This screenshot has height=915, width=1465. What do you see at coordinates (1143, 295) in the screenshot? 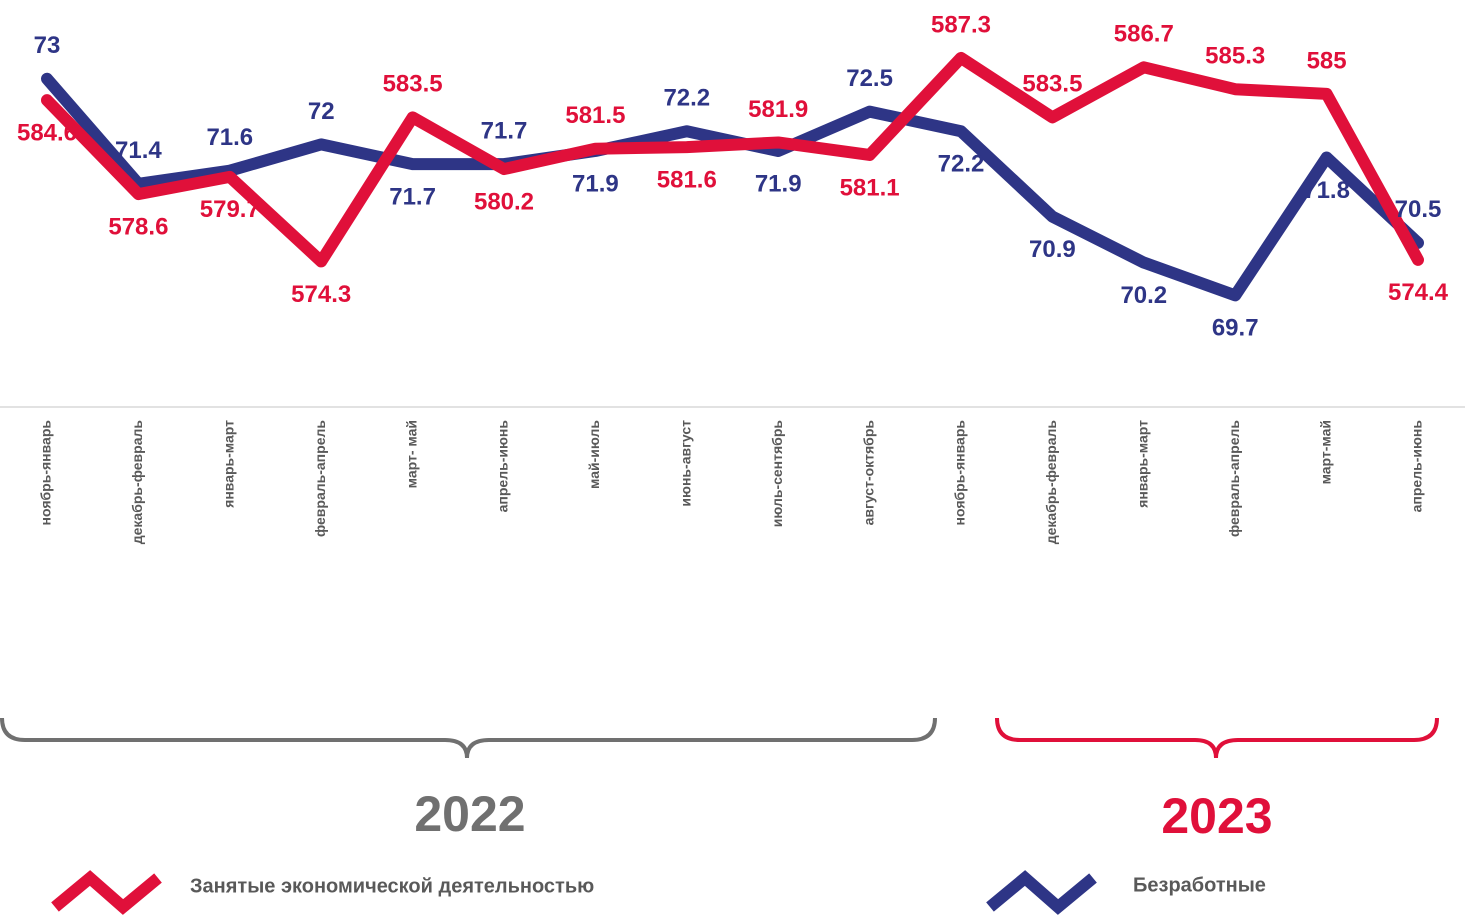
I see `data-label: 70.2` at bounding box center [1143, 295].